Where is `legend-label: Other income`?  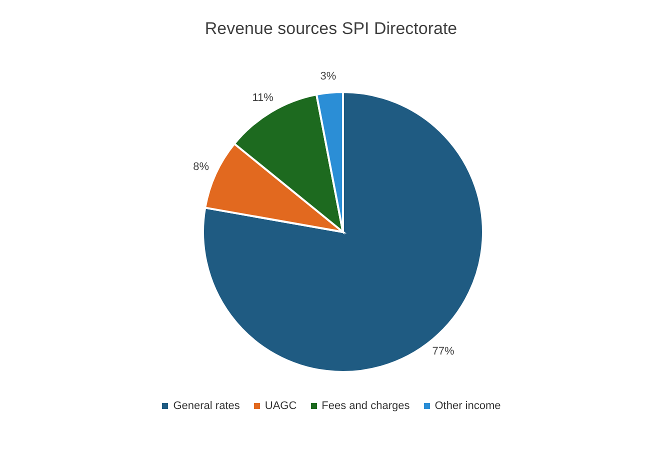
legend-label: Other income is located at coordinates (467, 406).